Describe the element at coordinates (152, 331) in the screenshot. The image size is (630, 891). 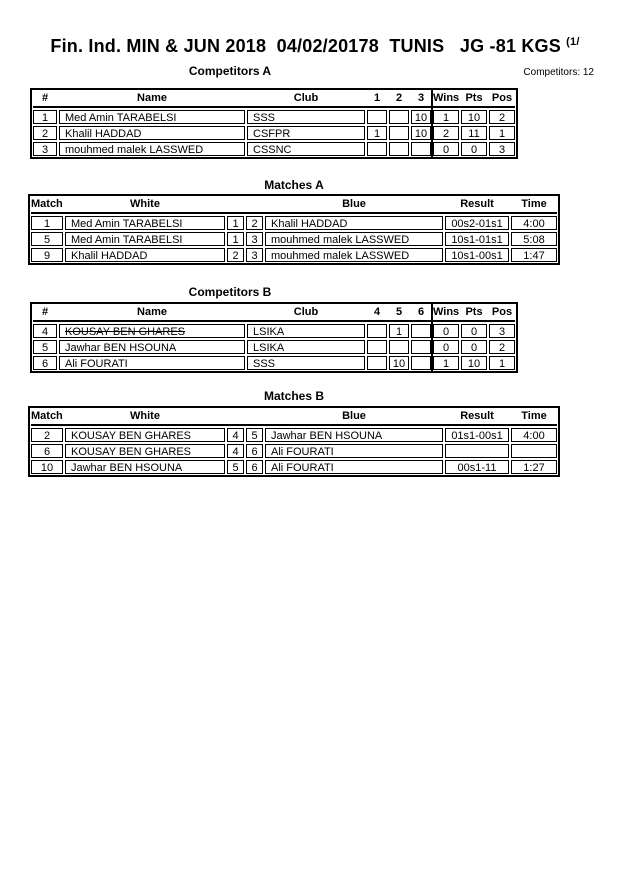
I see `table-cell: KOUSAY BEN GHARES` at that location.